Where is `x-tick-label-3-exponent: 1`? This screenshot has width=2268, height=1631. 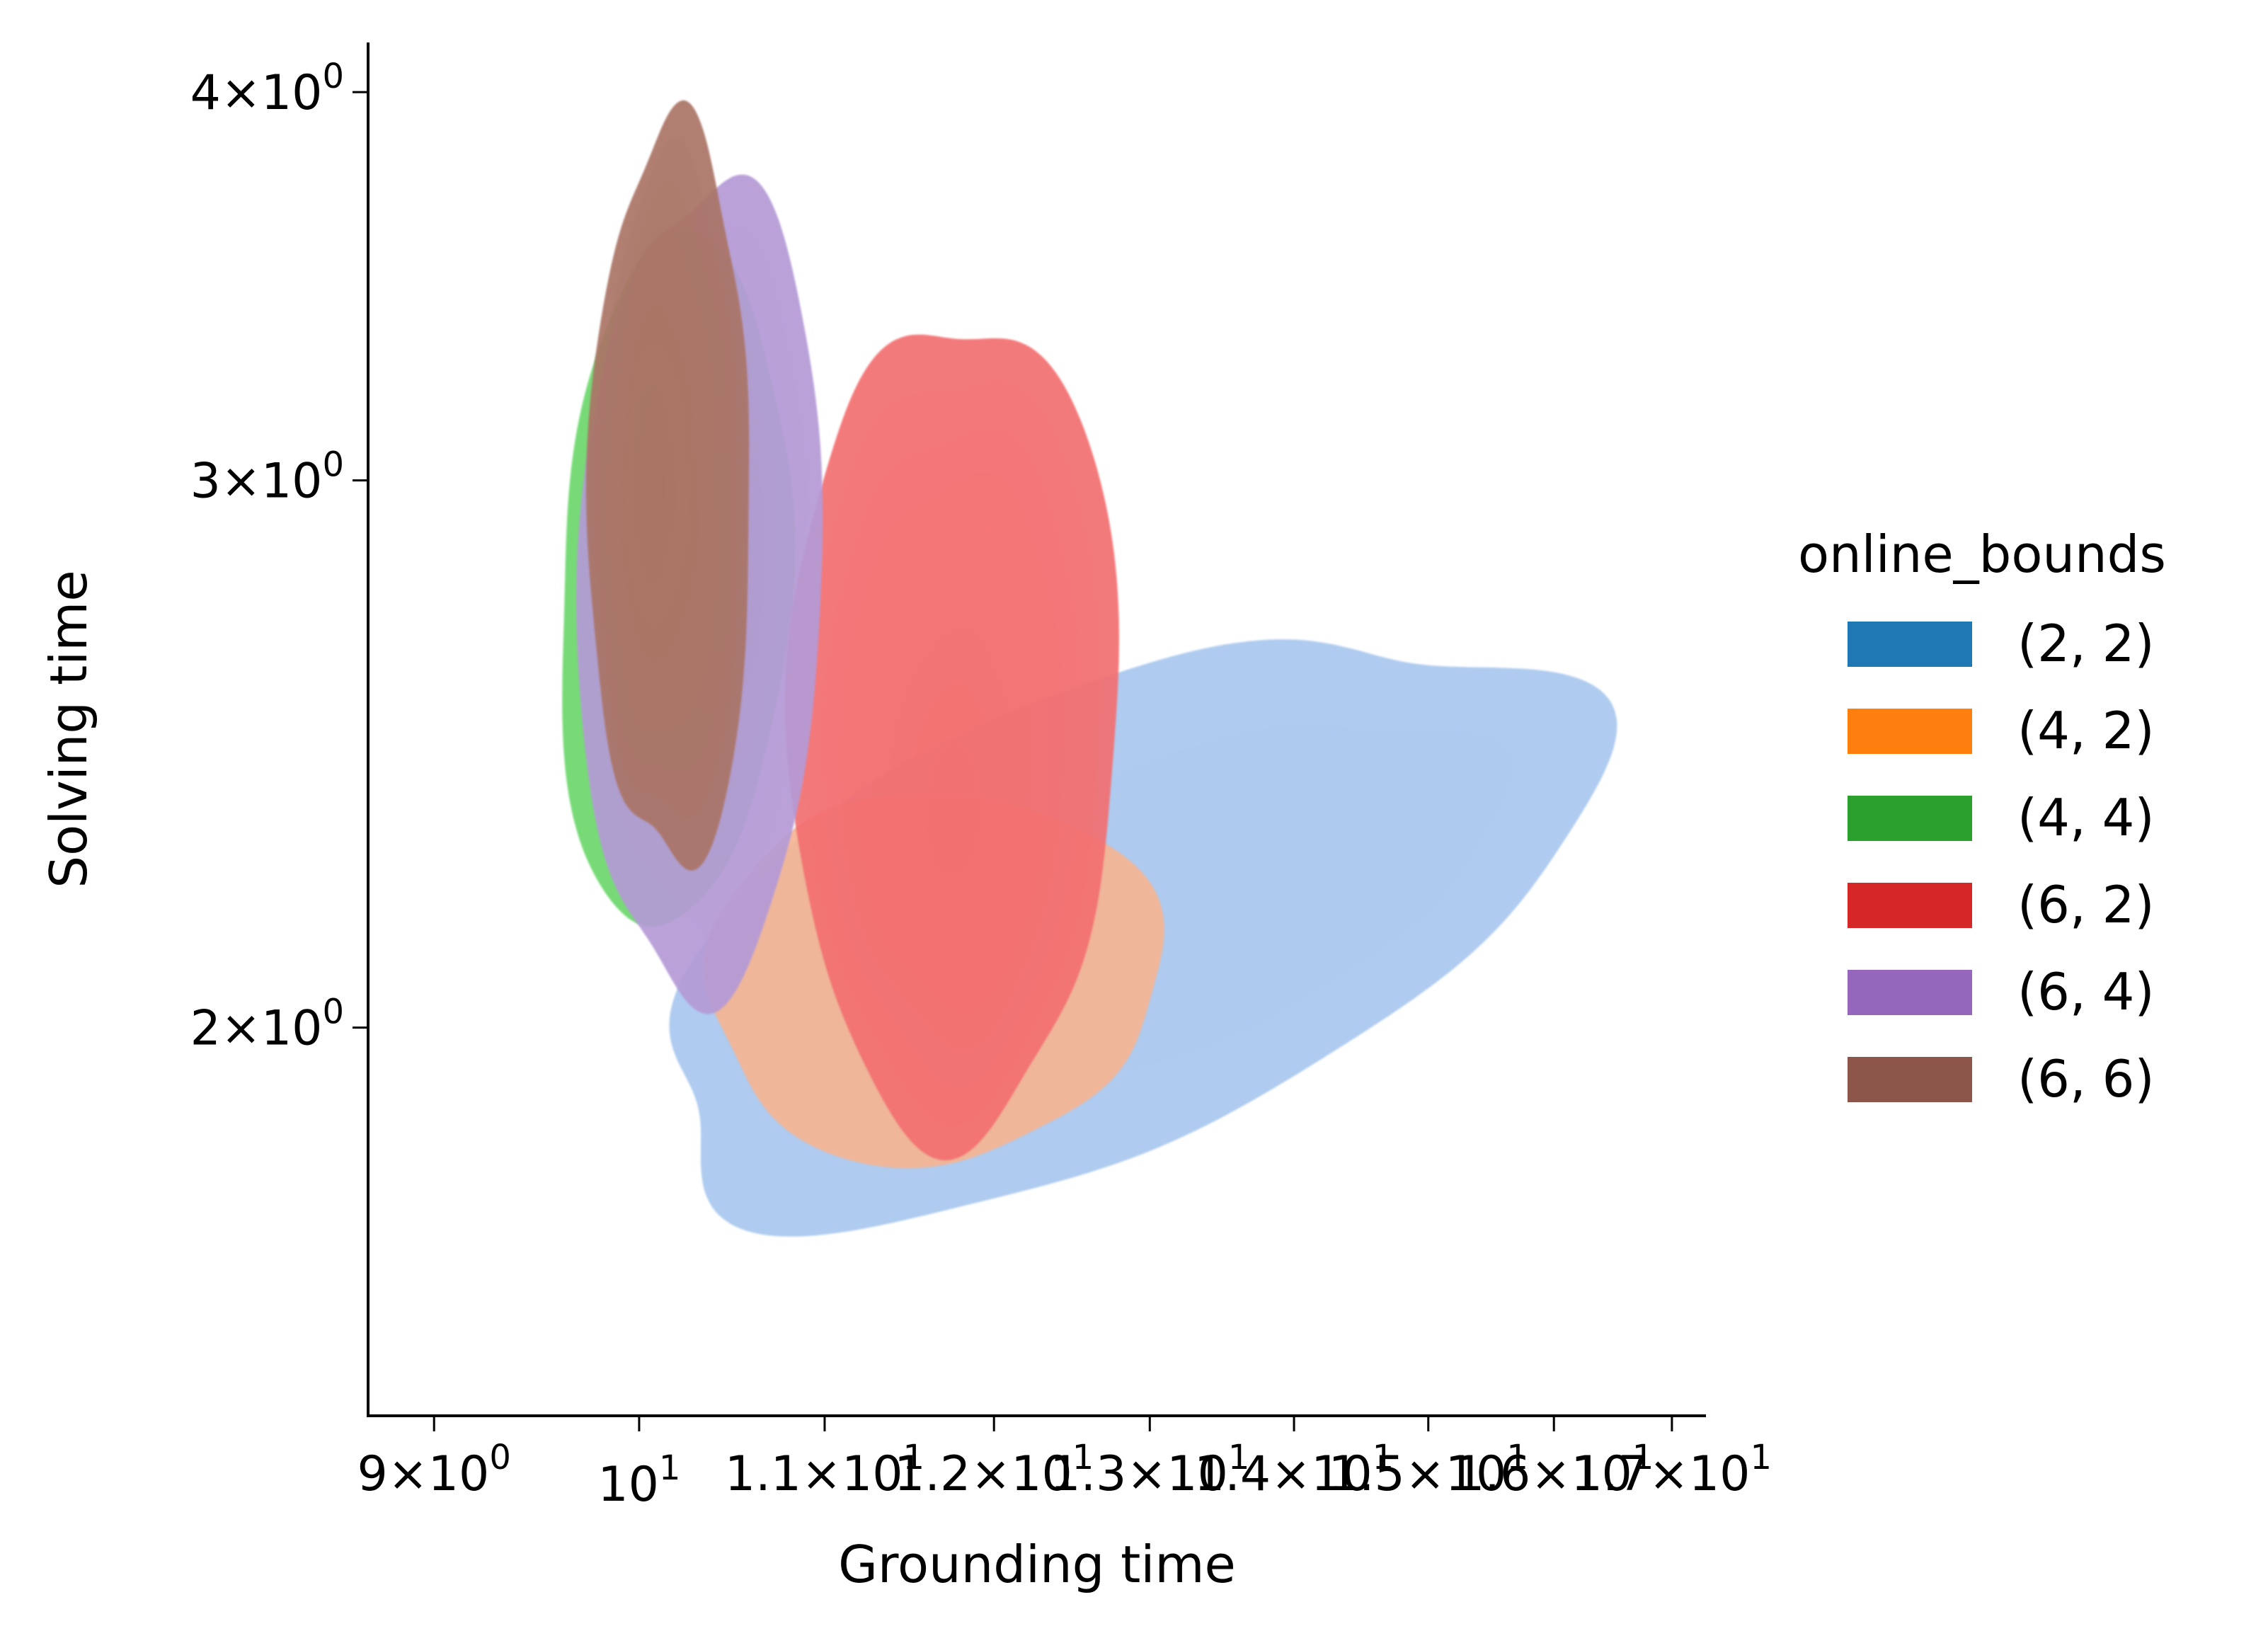 x-tick-label-3-exponent: 1 is located at coordinates (1083, 1458).